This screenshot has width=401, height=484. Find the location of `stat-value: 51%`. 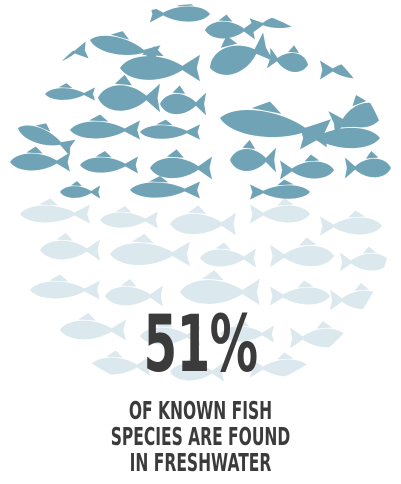

stat-value: 51% is located at coordinates (201, 345).